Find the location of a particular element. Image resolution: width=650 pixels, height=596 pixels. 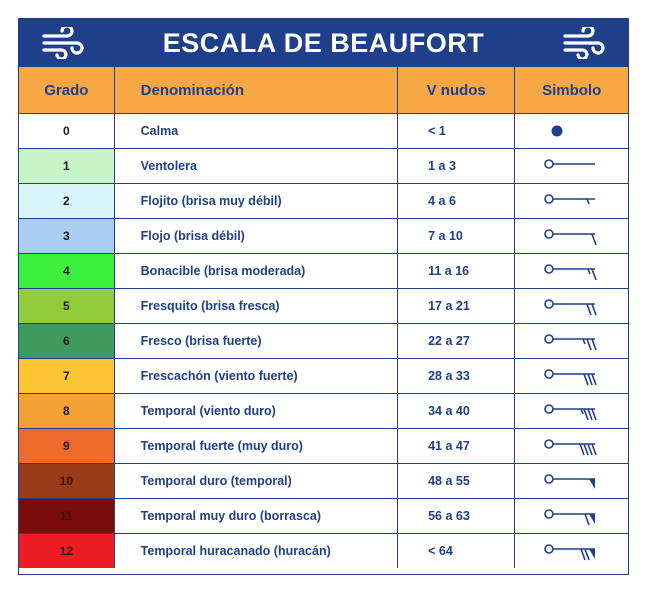

denominacion-cell: Bonacible (brisa moderada) is located at coordinates (255, 271).